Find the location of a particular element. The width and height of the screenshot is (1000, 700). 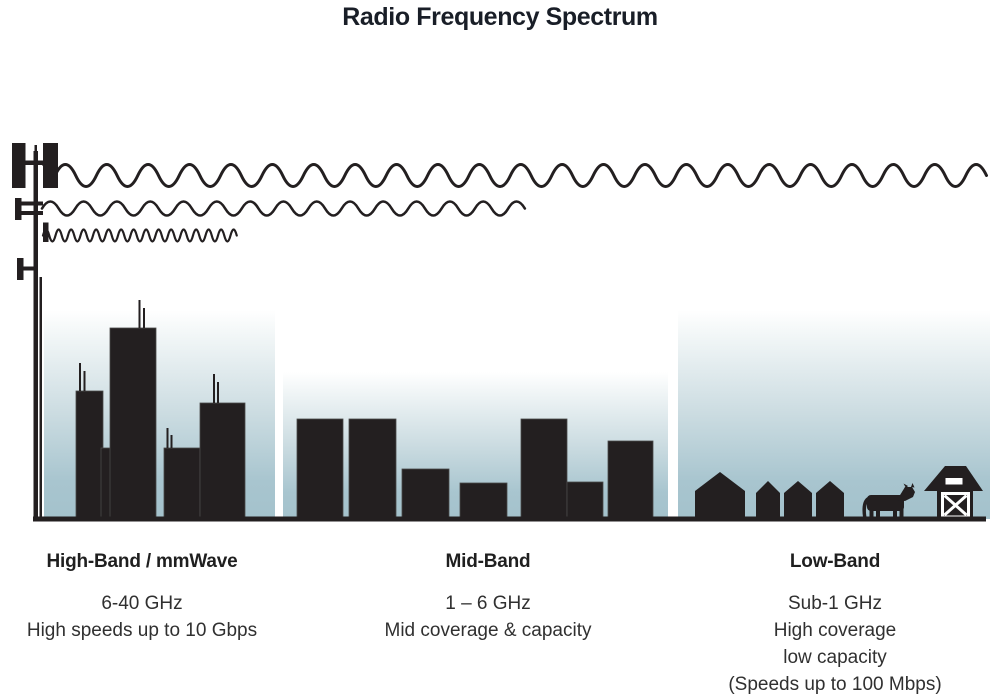

antenna-panel-mid-left is located at coordinates (18, 209).